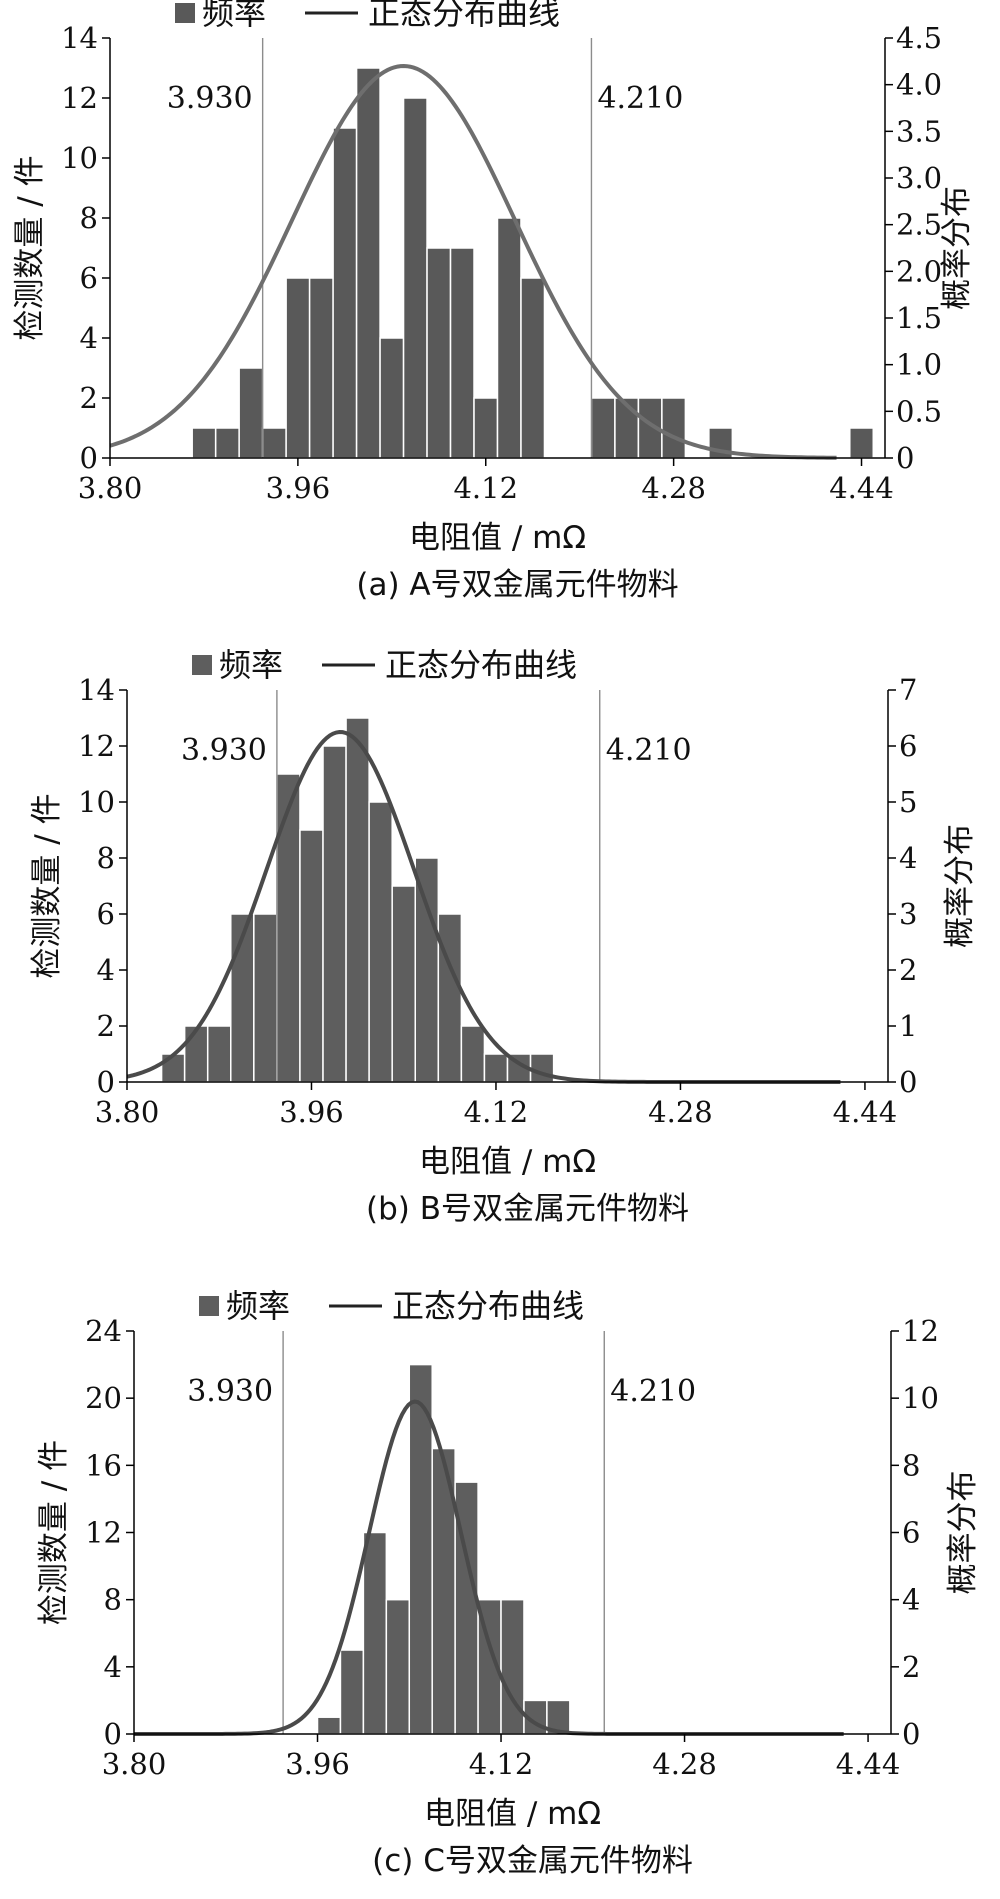 This screenshot has height=1899, width=1000. Describe the element at coordinates (911, 1465) in the screenshot. I see `y-right-tick-label: 8` at that location.